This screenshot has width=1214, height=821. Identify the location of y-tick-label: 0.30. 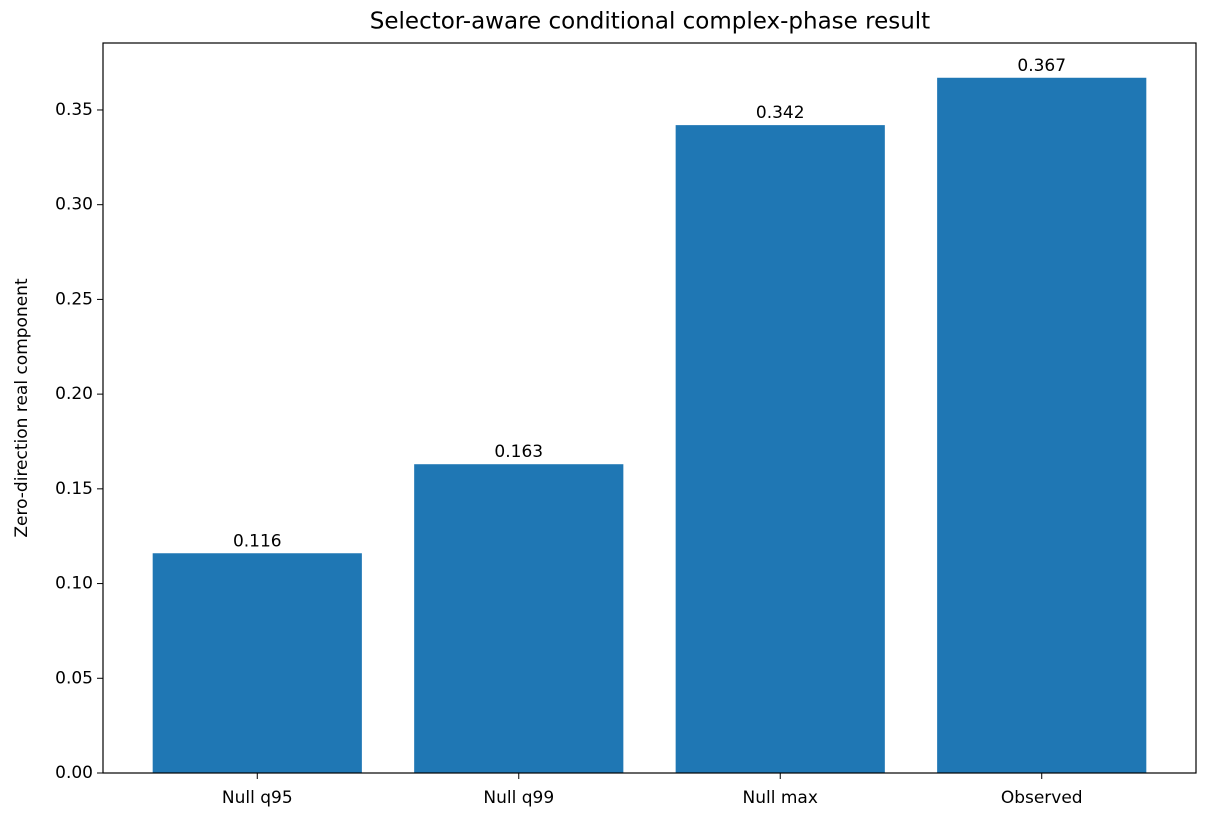
(74, 205).